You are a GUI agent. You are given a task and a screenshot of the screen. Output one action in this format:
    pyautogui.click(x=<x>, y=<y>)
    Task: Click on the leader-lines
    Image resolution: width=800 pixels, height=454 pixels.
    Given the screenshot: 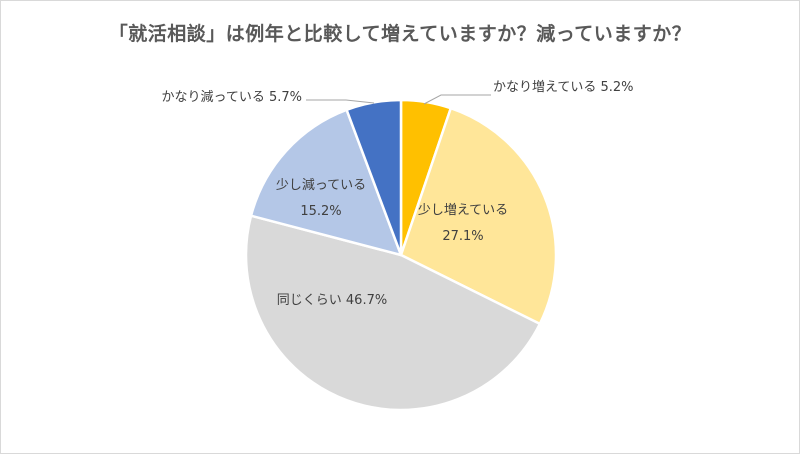 What is the action you would take?
    pyautogui.click(x=398, y=99)
    